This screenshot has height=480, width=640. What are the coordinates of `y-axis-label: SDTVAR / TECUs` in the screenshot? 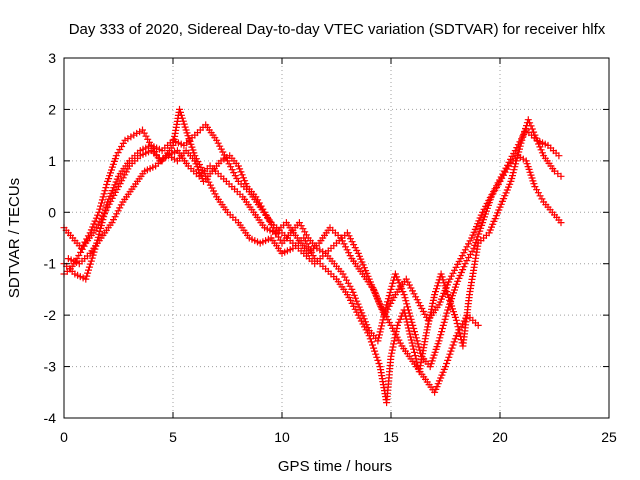 It's located at (14, 238).